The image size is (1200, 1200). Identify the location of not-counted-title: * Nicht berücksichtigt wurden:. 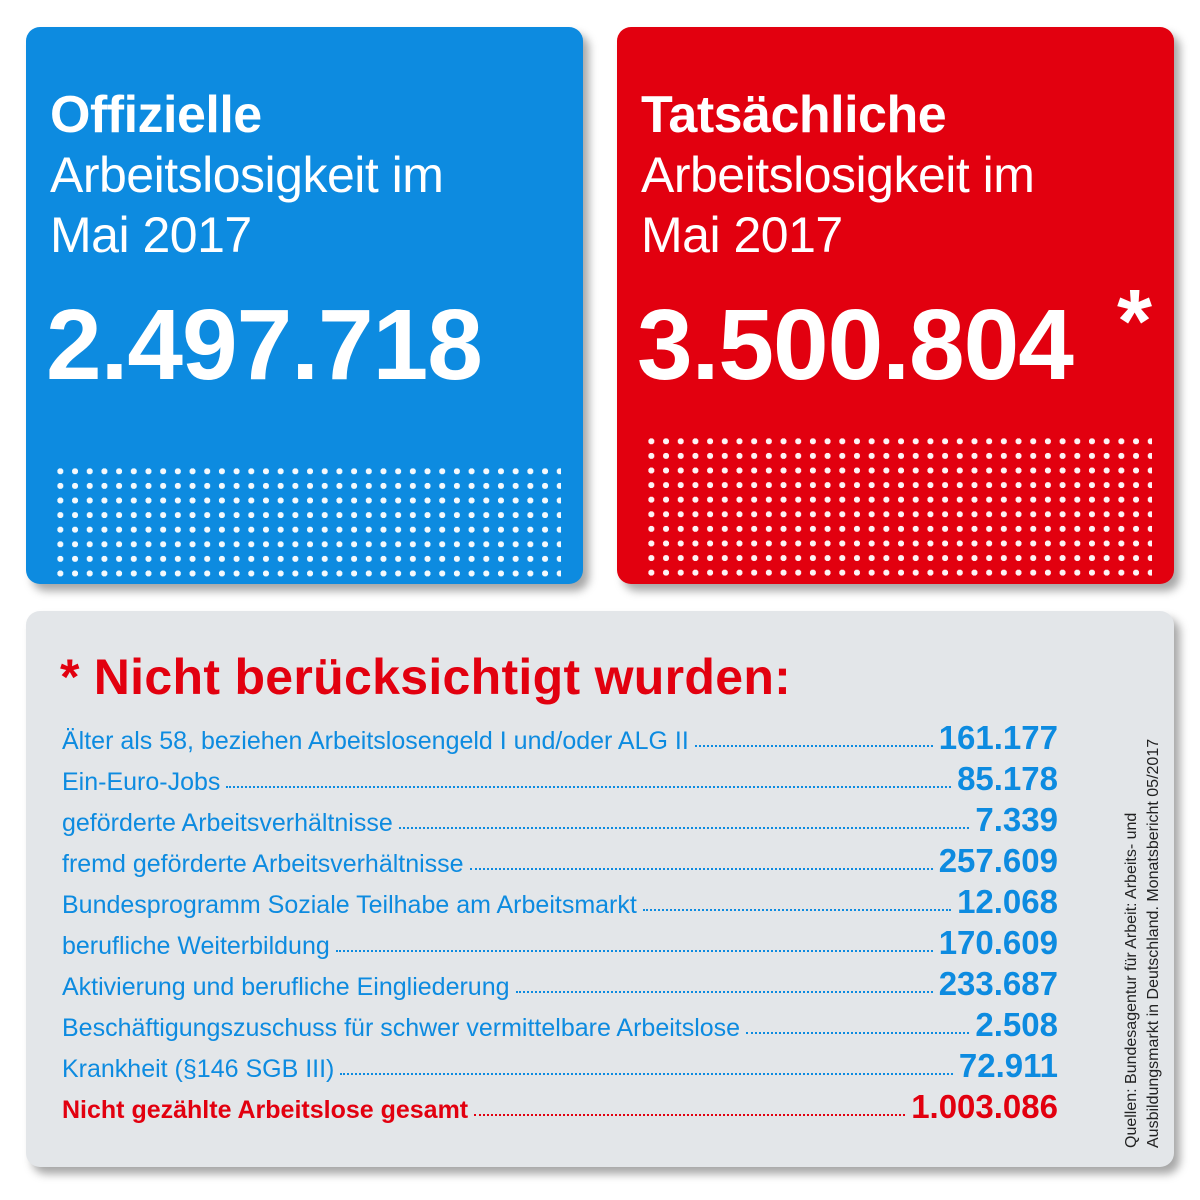
(425, 677).